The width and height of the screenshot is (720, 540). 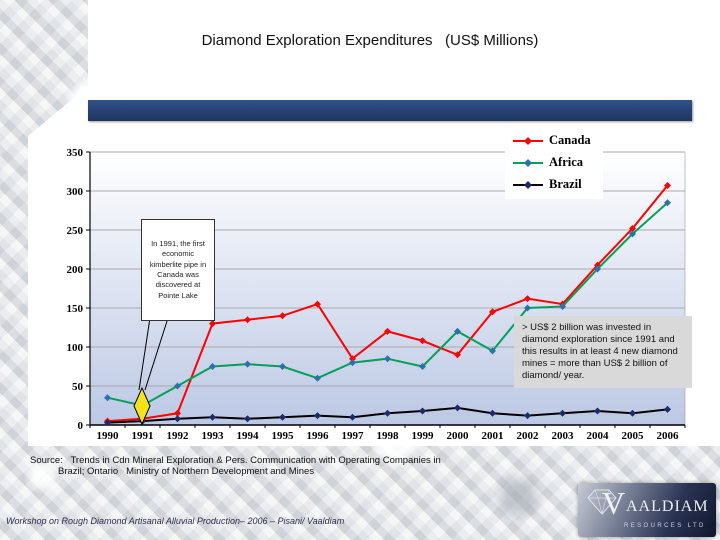 I want to click on svg-text: 1998, so click(x=388, y=435).